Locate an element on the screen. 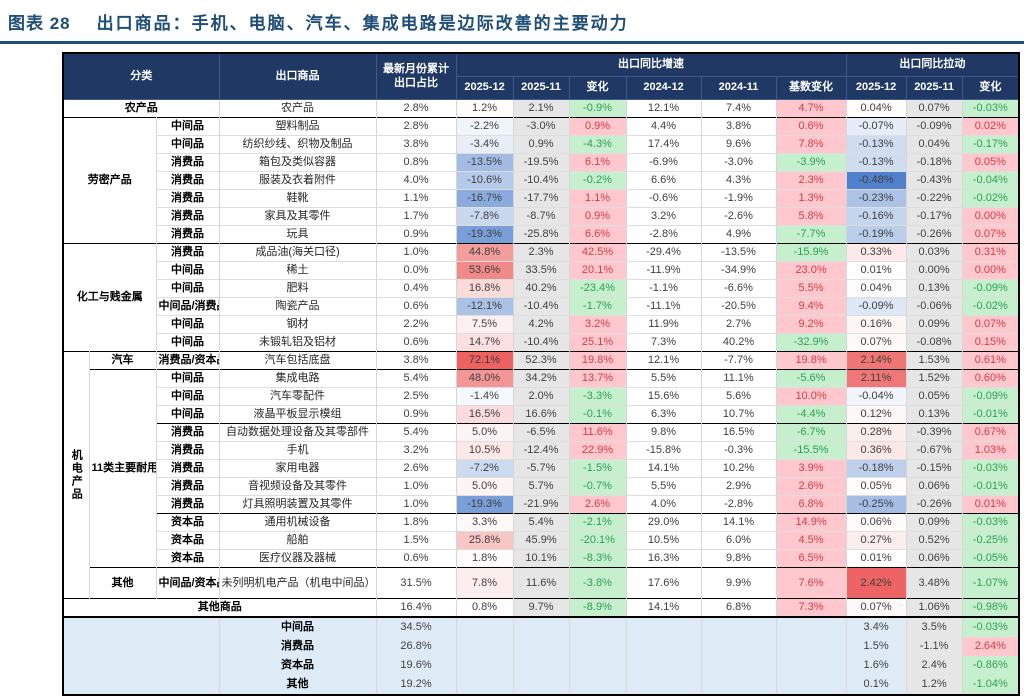 Image resolution: width=1024 pixels, height=696 pixels. pull-cell: 2.64% is located at coordinates (991, 646).